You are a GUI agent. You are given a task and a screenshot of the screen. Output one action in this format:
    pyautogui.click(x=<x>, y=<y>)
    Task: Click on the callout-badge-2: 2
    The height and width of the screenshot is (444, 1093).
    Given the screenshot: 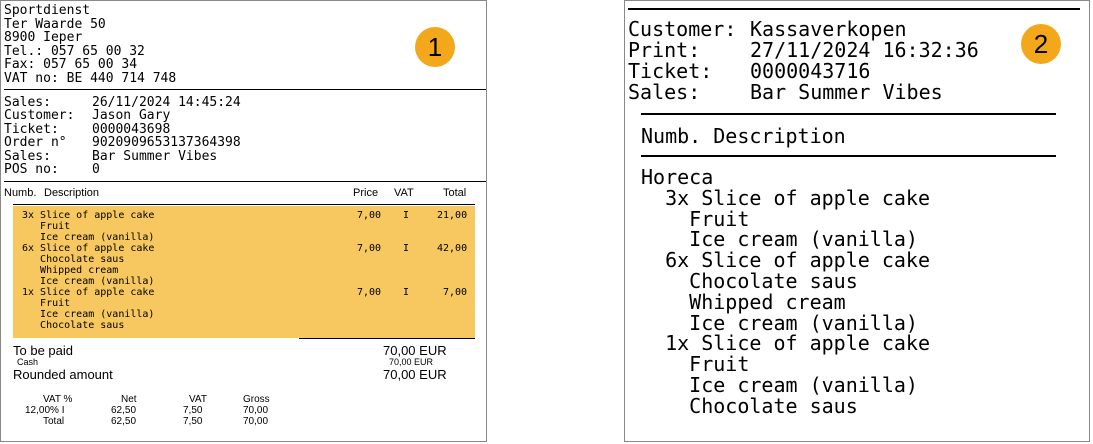 What is the action you would take?
    pyautogui.click(x=1041, y=44)
    